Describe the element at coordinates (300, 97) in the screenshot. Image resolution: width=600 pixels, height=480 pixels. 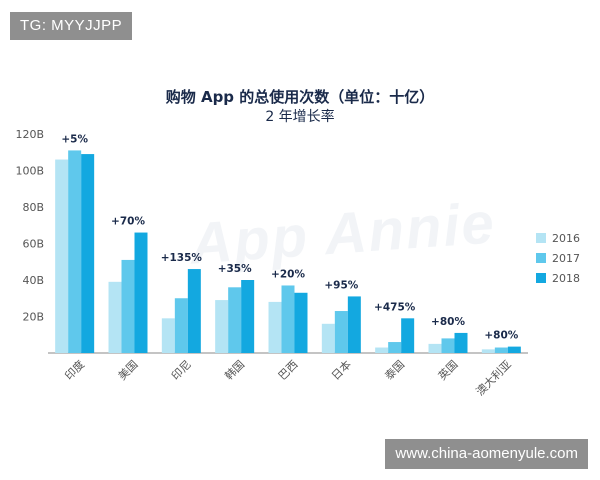
I see `chart-title: 购物 App 的总使用次数（单位：十亿）` at that location.